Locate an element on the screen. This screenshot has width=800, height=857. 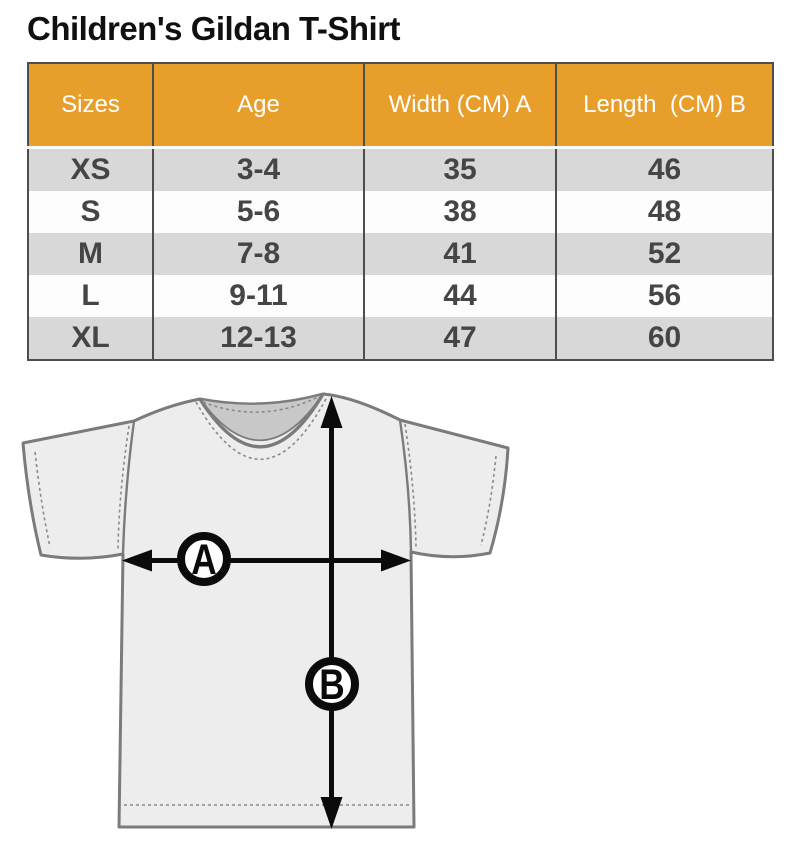
age-cell: 12-13 is located at coordinates (258, 338).